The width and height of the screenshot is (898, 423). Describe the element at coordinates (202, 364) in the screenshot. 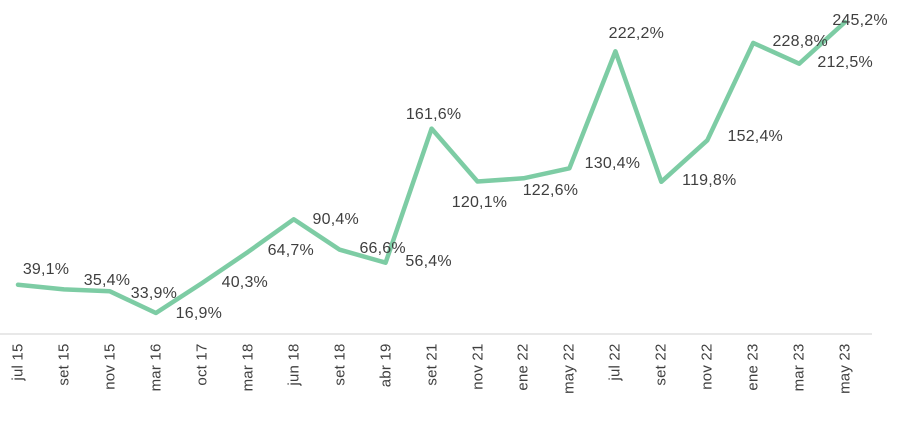

I see `x-tick-label: oct 17` at that location.